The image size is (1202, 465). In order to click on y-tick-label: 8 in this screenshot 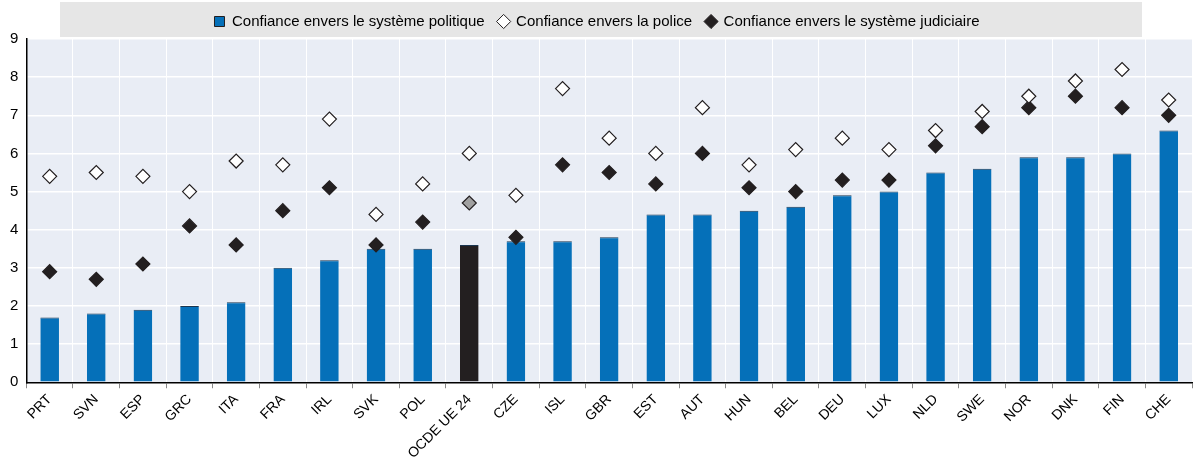, I will do `click(14, 76)`.